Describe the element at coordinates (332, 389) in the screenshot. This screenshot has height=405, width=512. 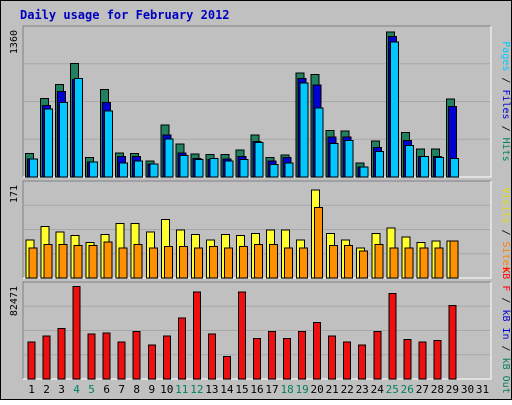
I see `x-tick-label-day-21: 21` at that location.